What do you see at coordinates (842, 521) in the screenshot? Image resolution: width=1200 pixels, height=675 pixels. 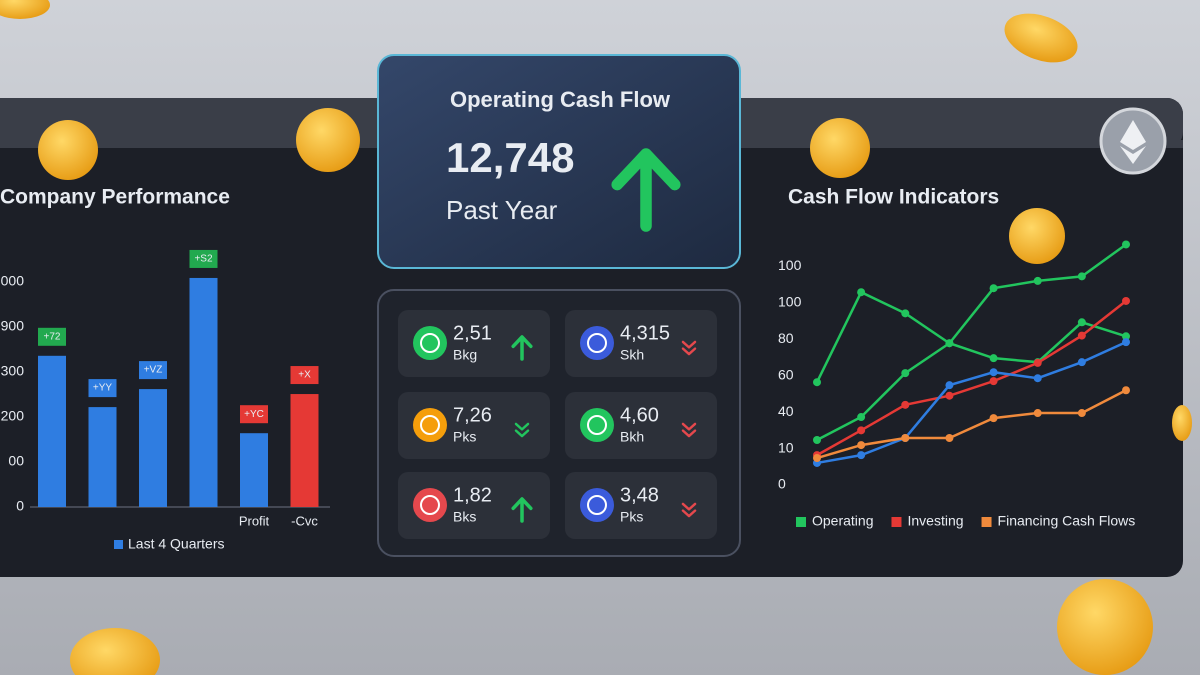 I see `legend-label: Operating` at bounding box center [842, 521].